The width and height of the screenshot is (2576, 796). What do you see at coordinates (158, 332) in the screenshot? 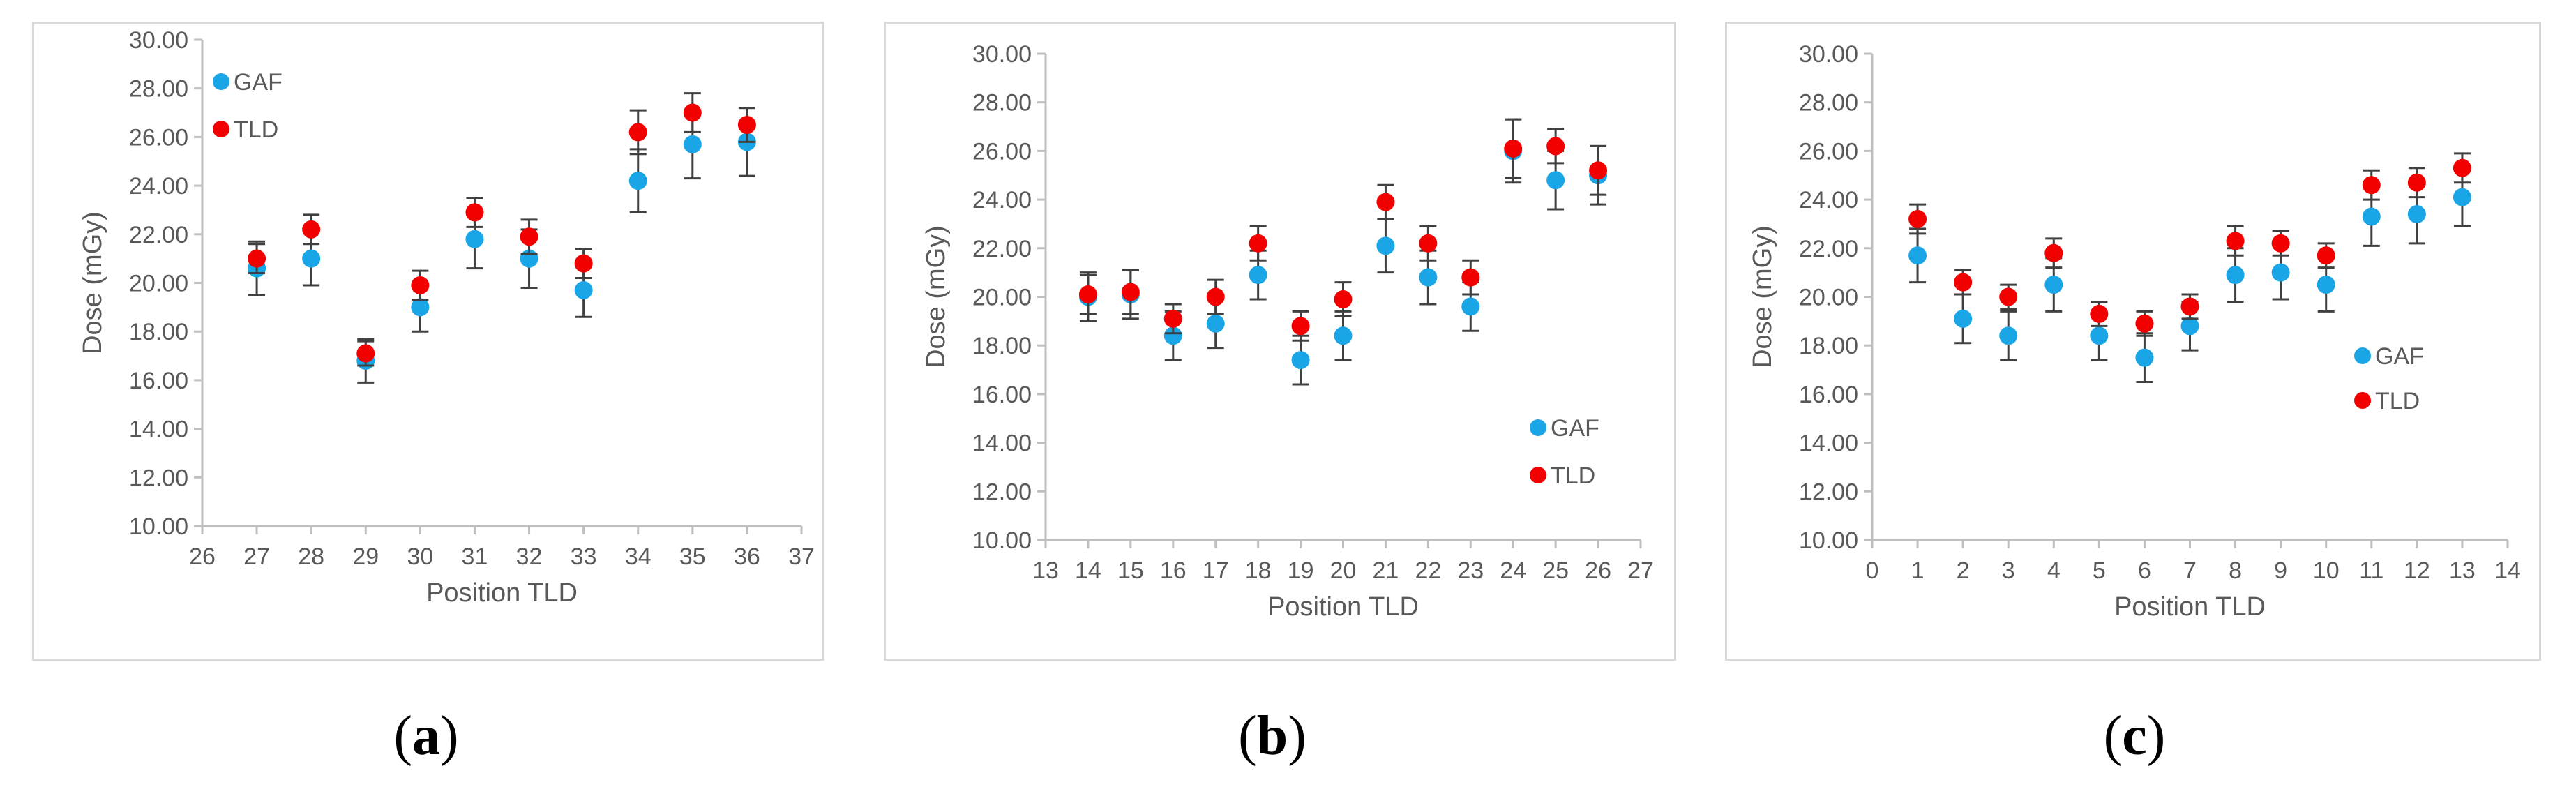
I see `y-tick-label: 18.00` at bounding box center [158, 332].